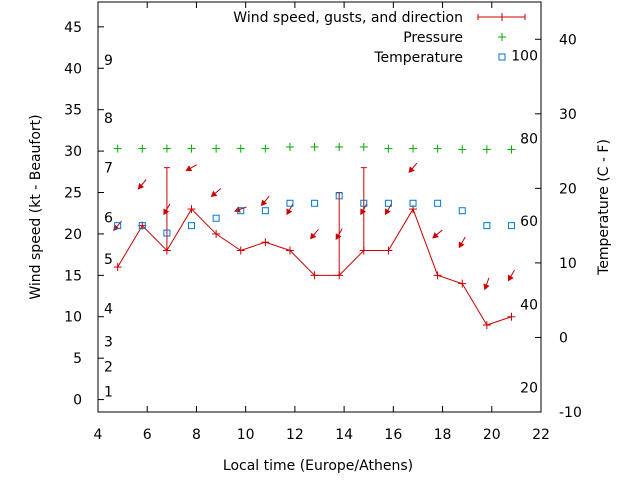  Describe the element at coordinates (73, 28) in the screenshot. I see `y-tick-label: 45` at that location.